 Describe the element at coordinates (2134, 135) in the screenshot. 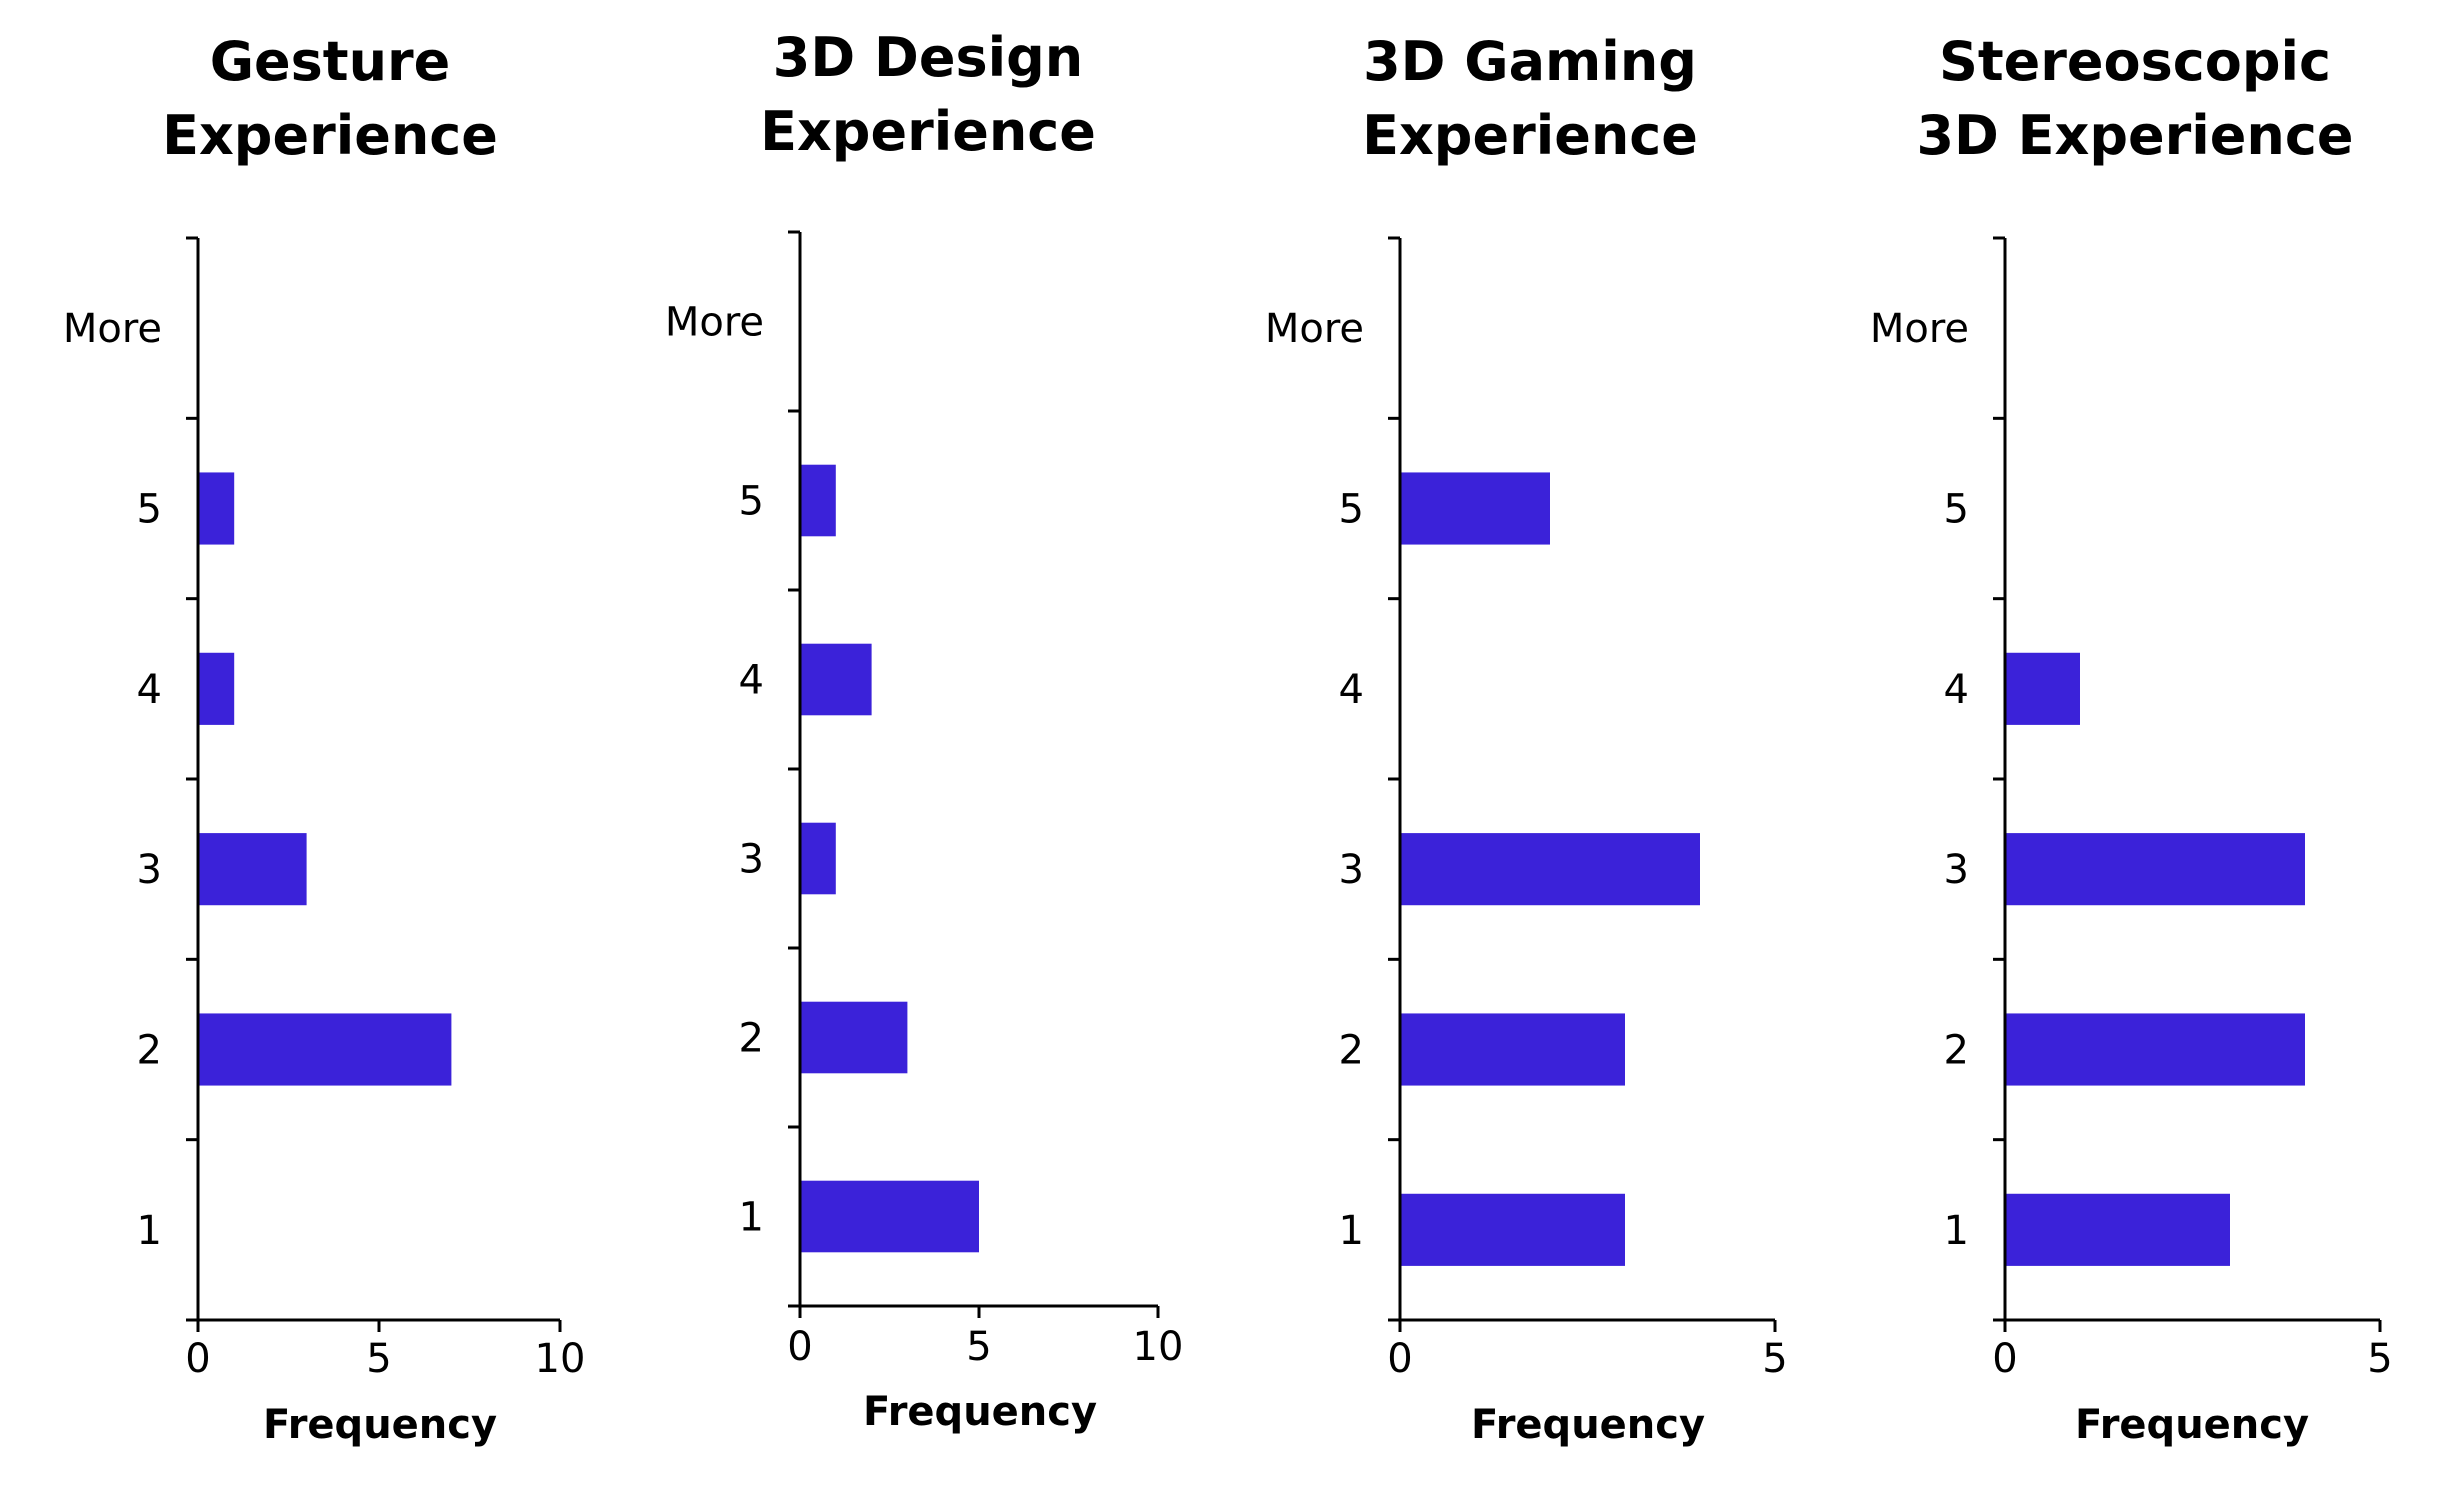

I see `chart-title-line-2: 3D Experience` at that location.